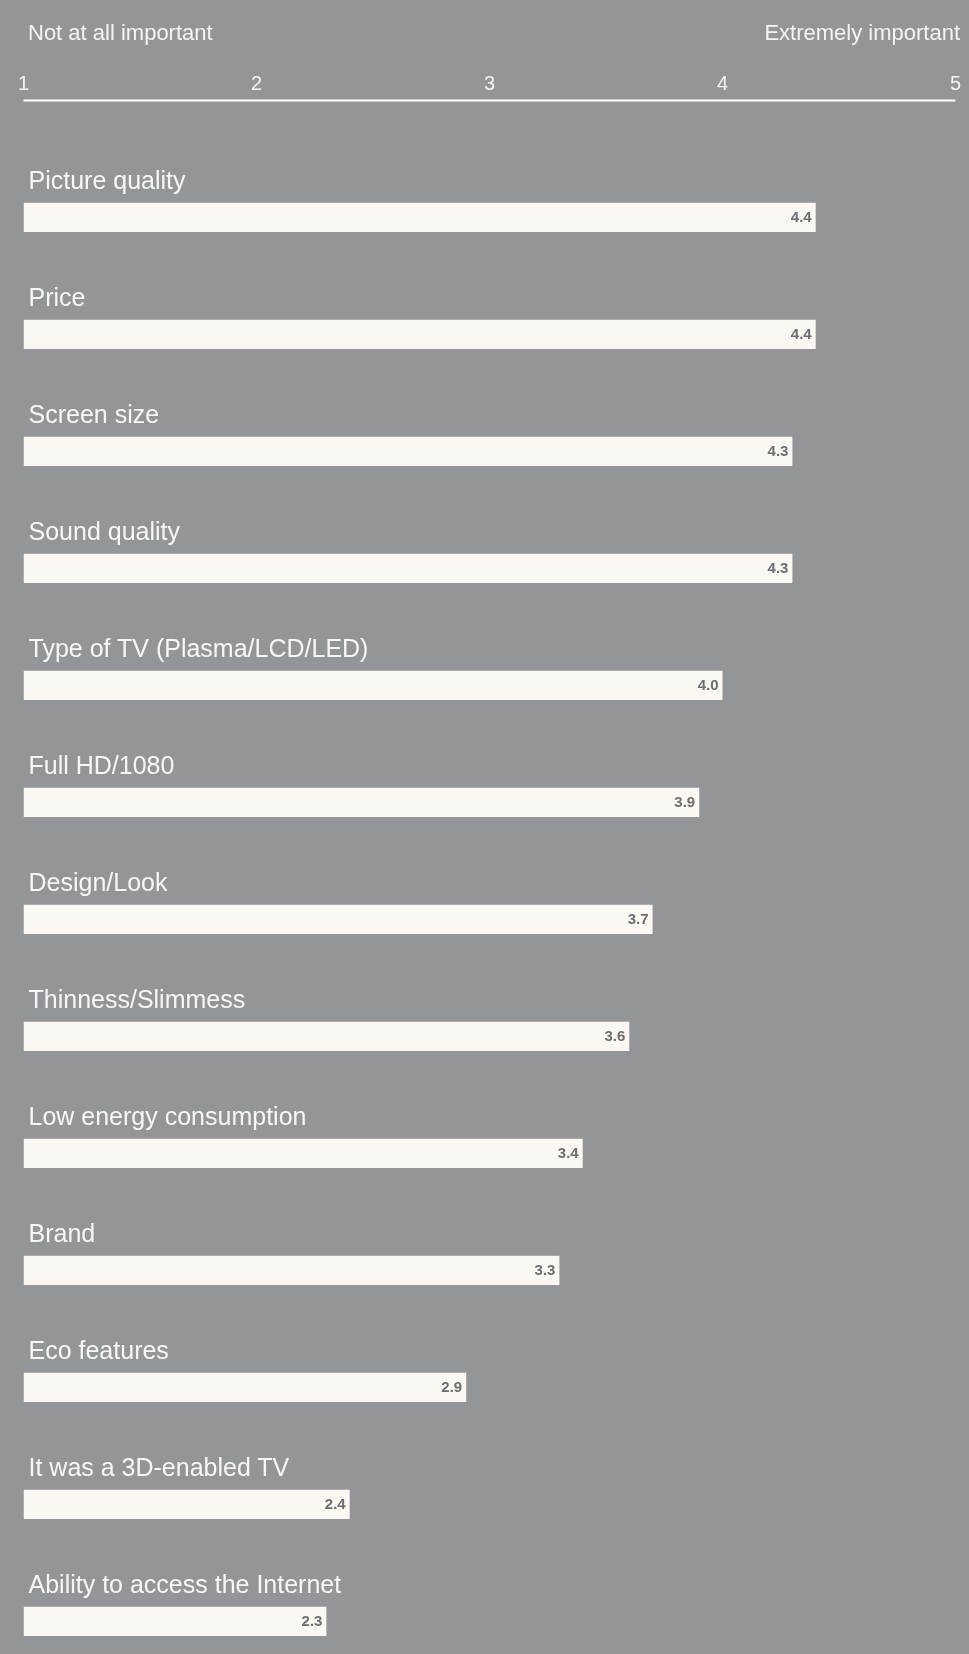 This screenshot has width=969, height=1654. What do you see at coordinates (489, 82) in the screenshot?
I see `x-tick-label: 3` at bounding box center [489, 82].